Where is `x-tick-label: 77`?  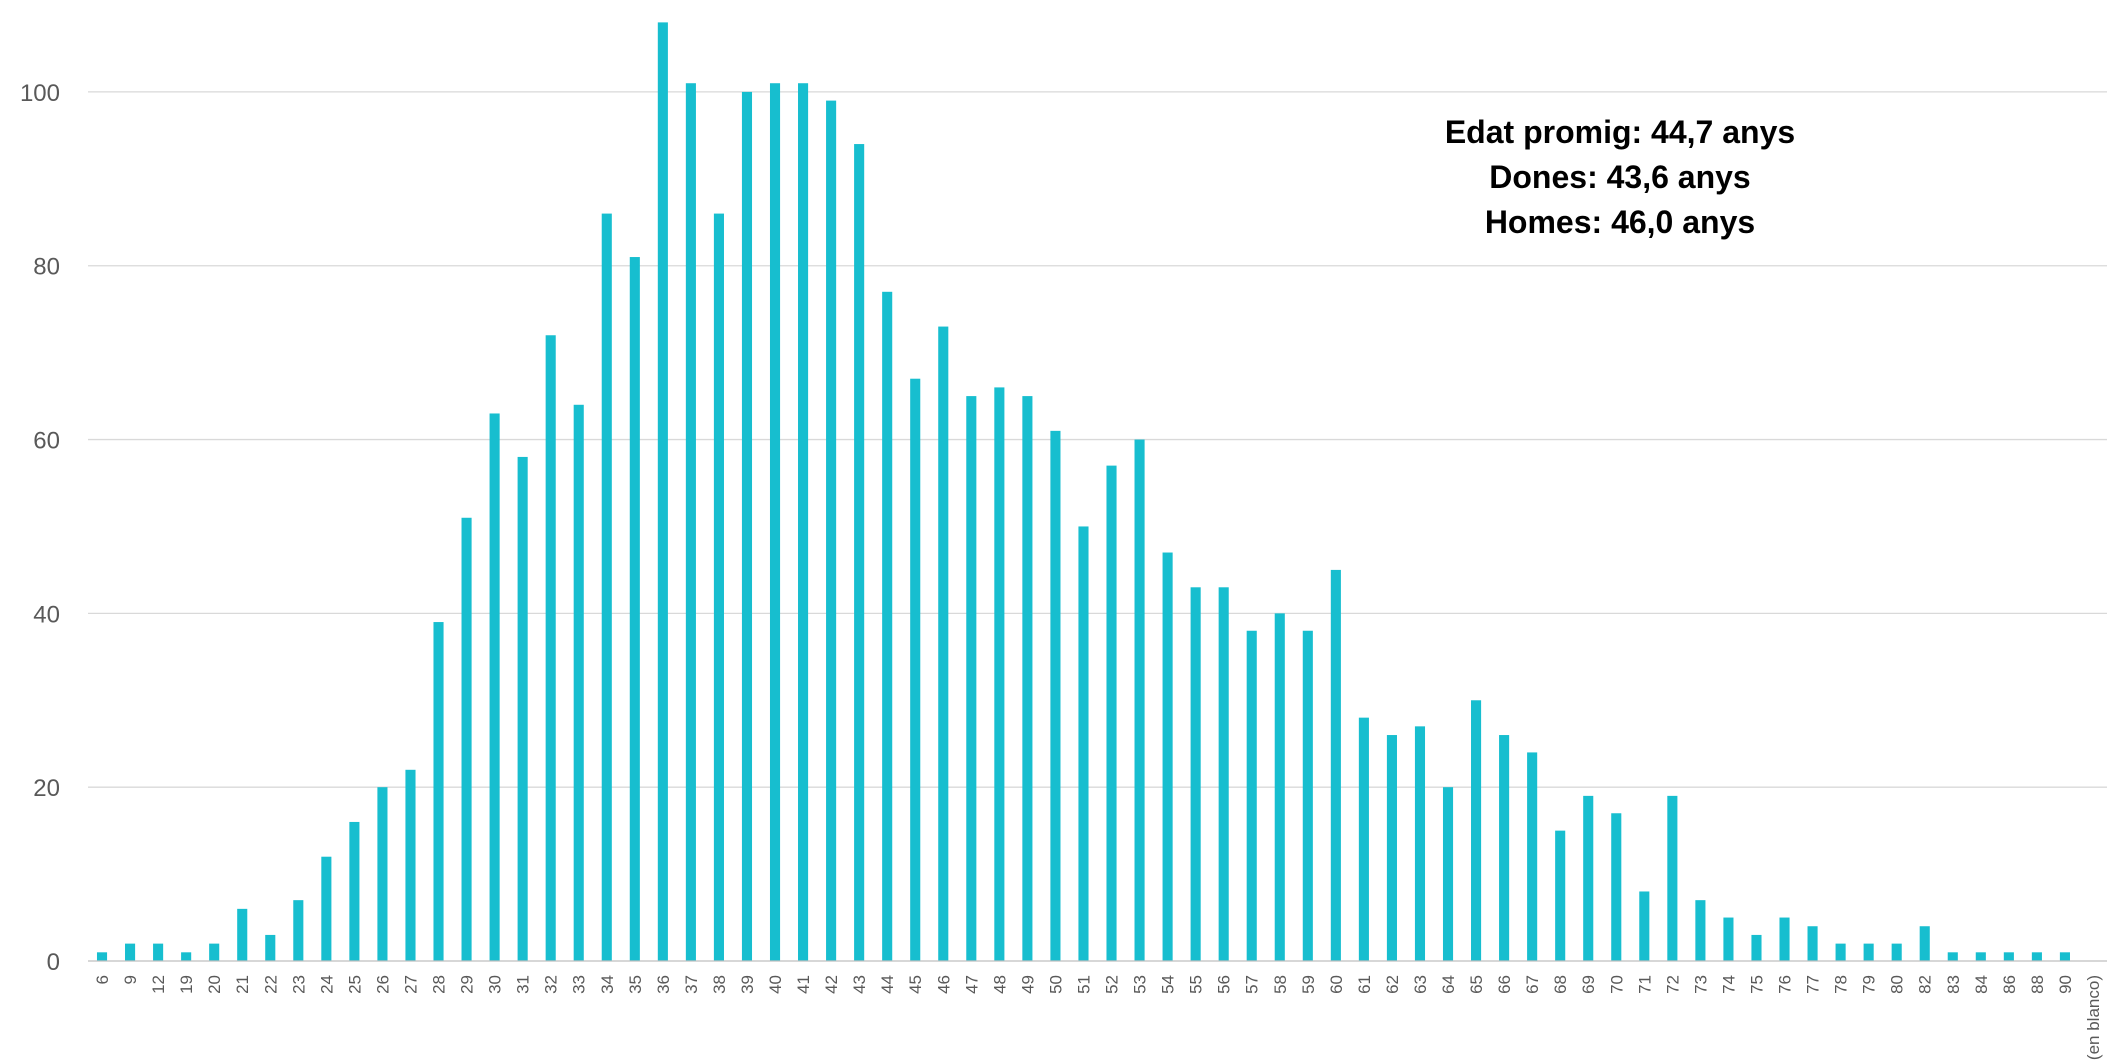 x-tick-label: 77 is located at coordinates (1813, 984).